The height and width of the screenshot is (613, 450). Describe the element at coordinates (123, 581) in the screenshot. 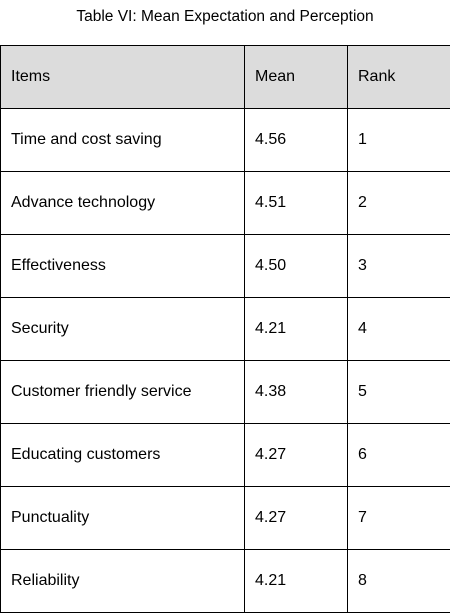

I see `item-cell: Reliability` at that location.